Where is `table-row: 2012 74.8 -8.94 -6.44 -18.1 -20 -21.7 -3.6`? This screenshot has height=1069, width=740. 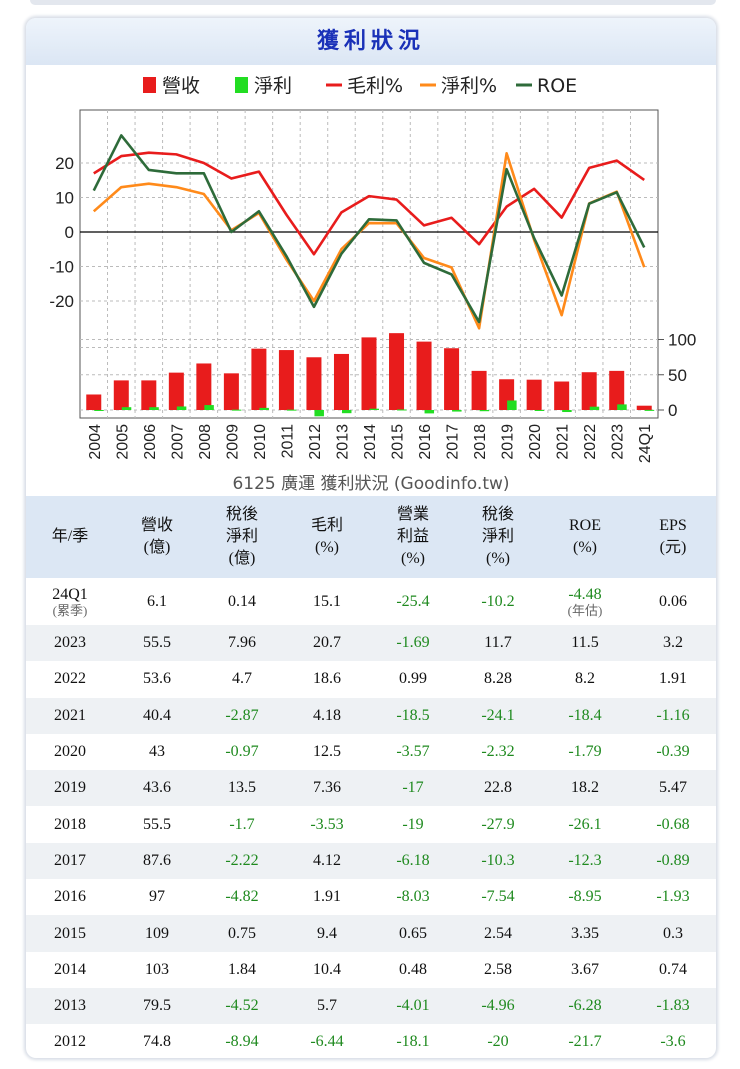
table-row: 2012 74.8 -8.94 -6.44 -18.1 -20 -21.7 -3.6 is located at coordinates (371, 1041).